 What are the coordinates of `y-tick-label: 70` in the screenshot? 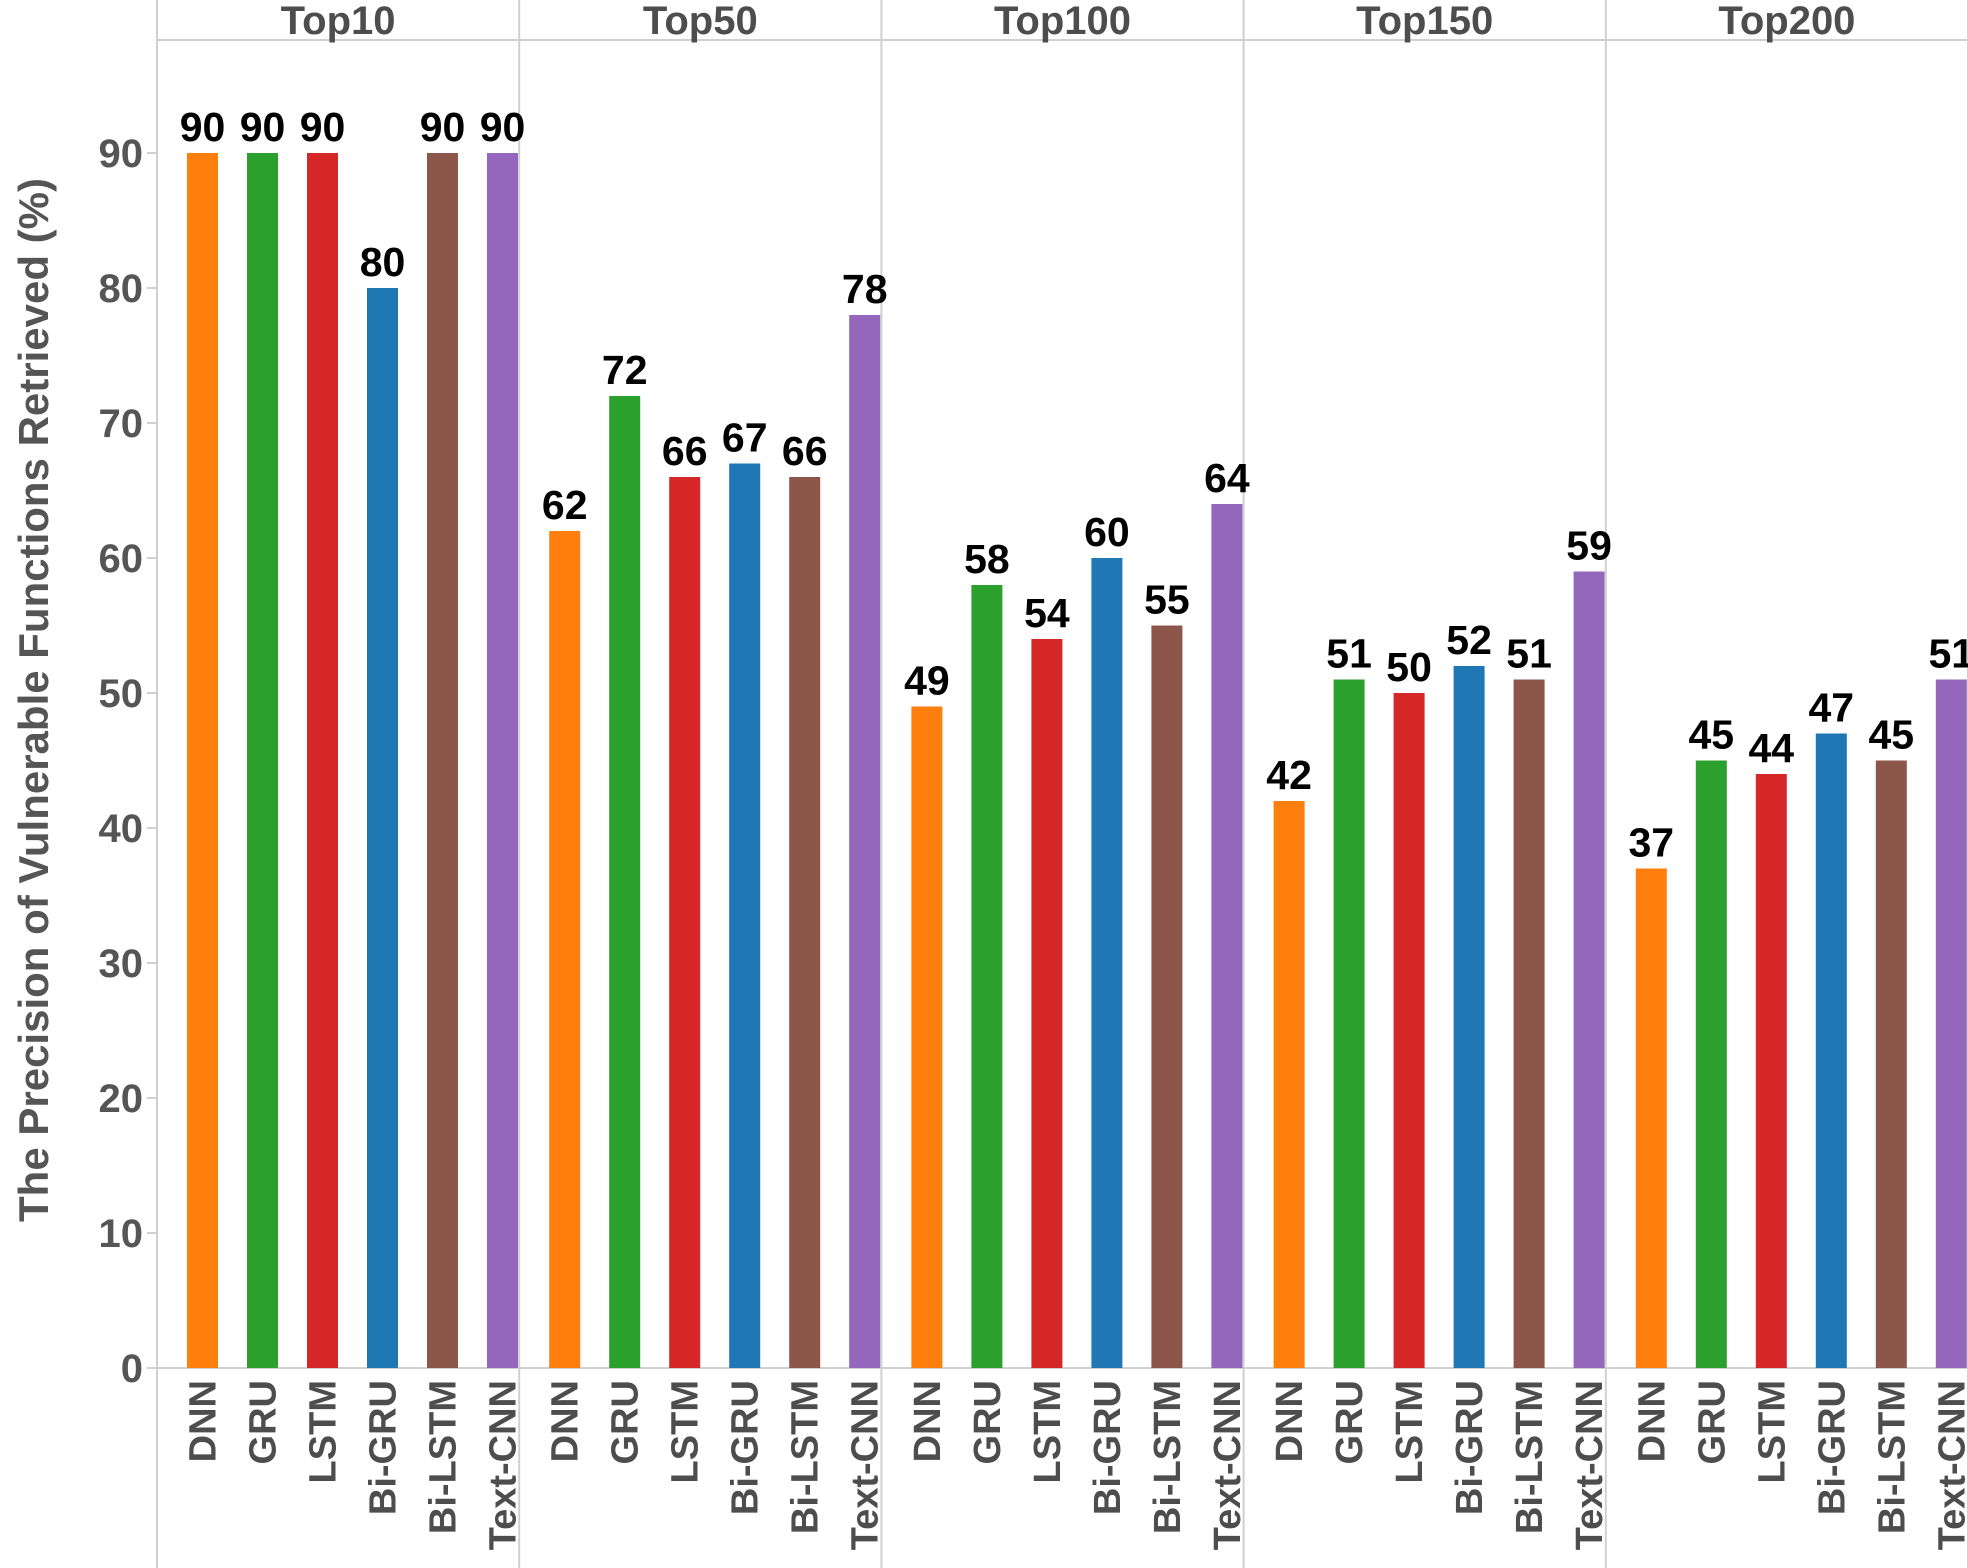 It's located at (121, 424).